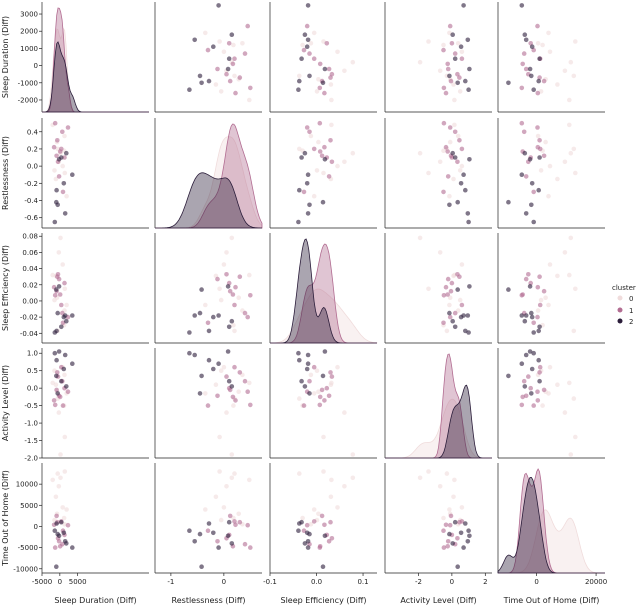 This screenshot has width=638, height=606. What do you see at coordinates (31, 459) in the screenshot?
I see `y-tick-label: -2.0` at bounding box center [31, 459].